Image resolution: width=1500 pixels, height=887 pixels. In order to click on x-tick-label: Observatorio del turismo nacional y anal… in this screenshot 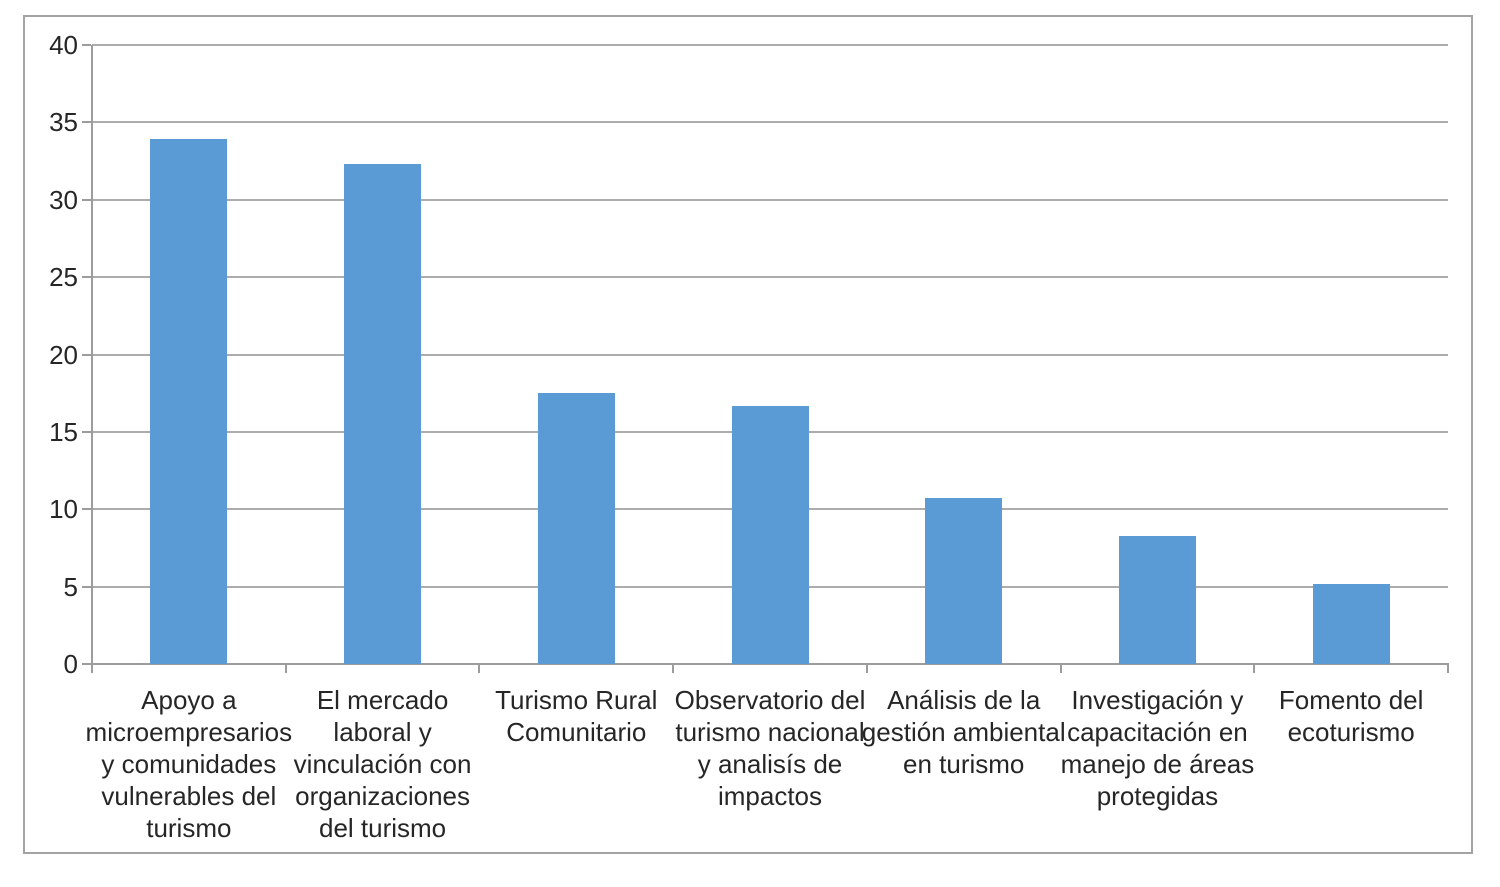, I will do `click(770, 748)`.